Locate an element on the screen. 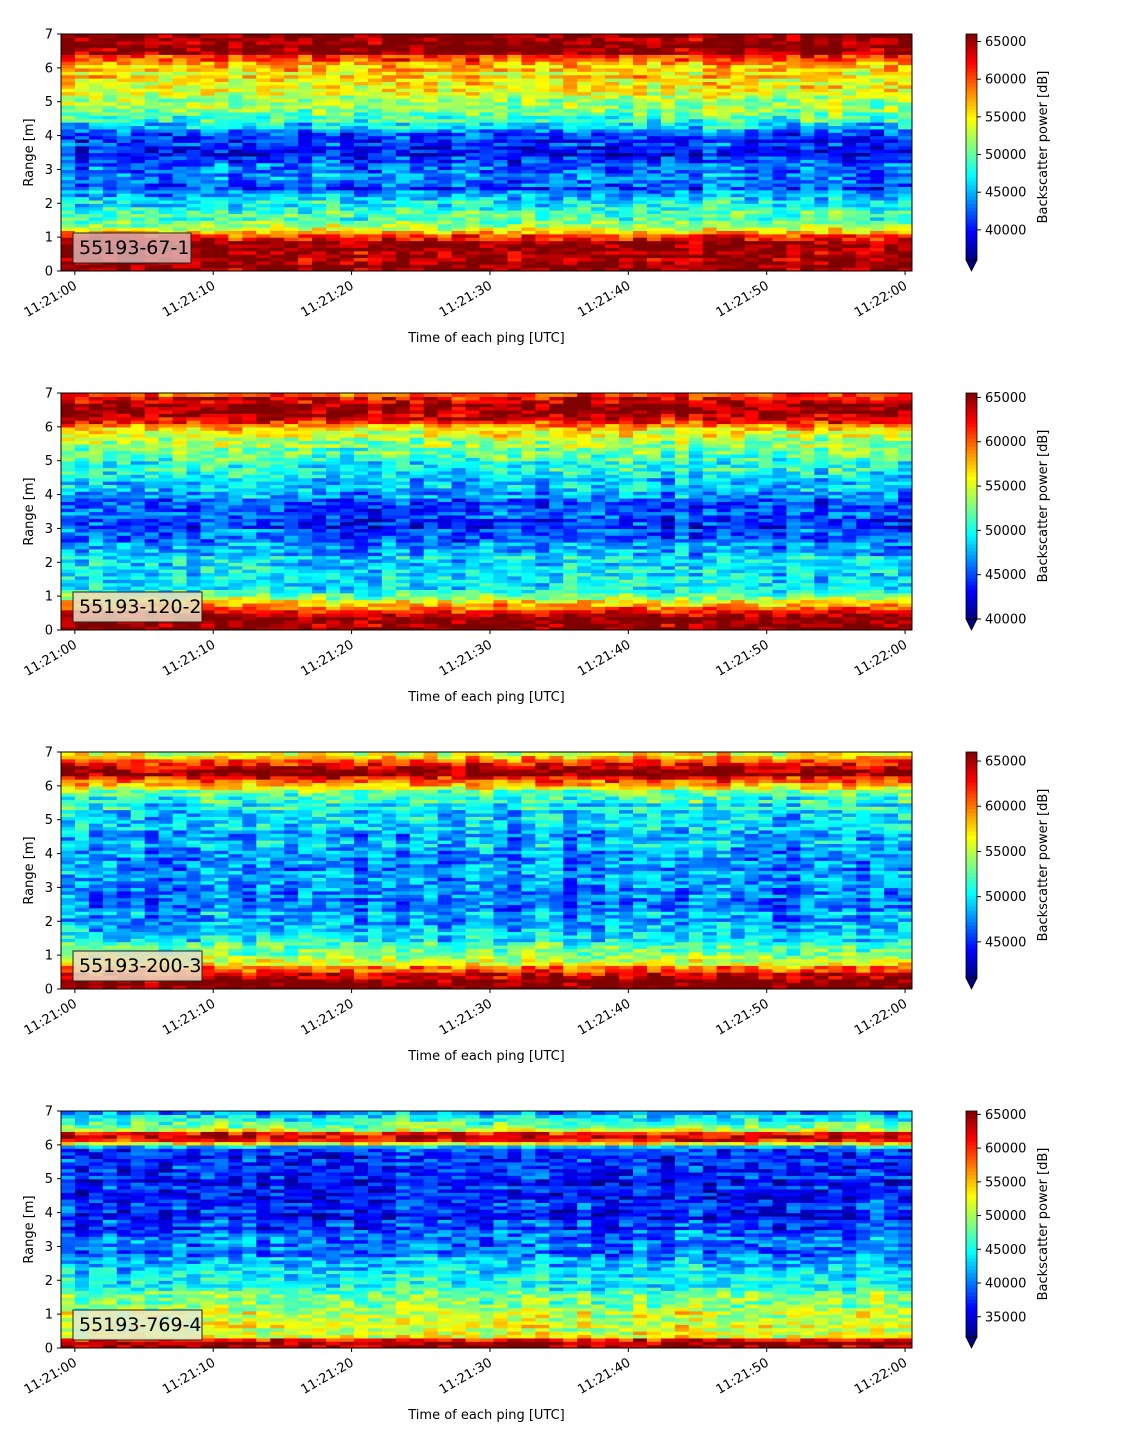 The image size is (1140, 1436). sample-label: 55193-67-1 is located at coordinates (134, 248).